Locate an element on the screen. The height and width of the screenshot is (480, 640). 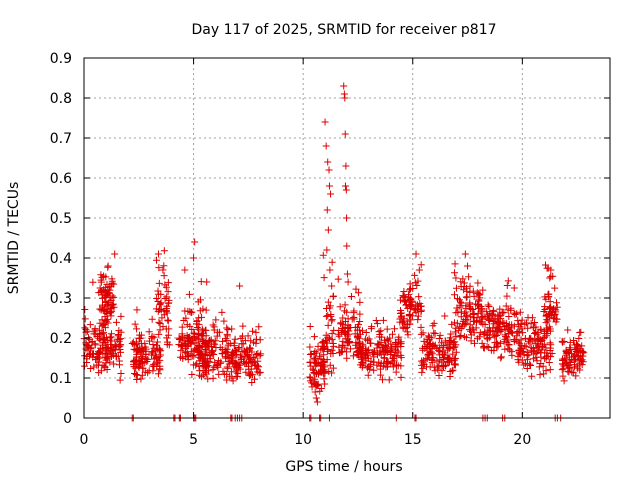
y-tick-label: 0.4 is located at coordinates (61, 259).